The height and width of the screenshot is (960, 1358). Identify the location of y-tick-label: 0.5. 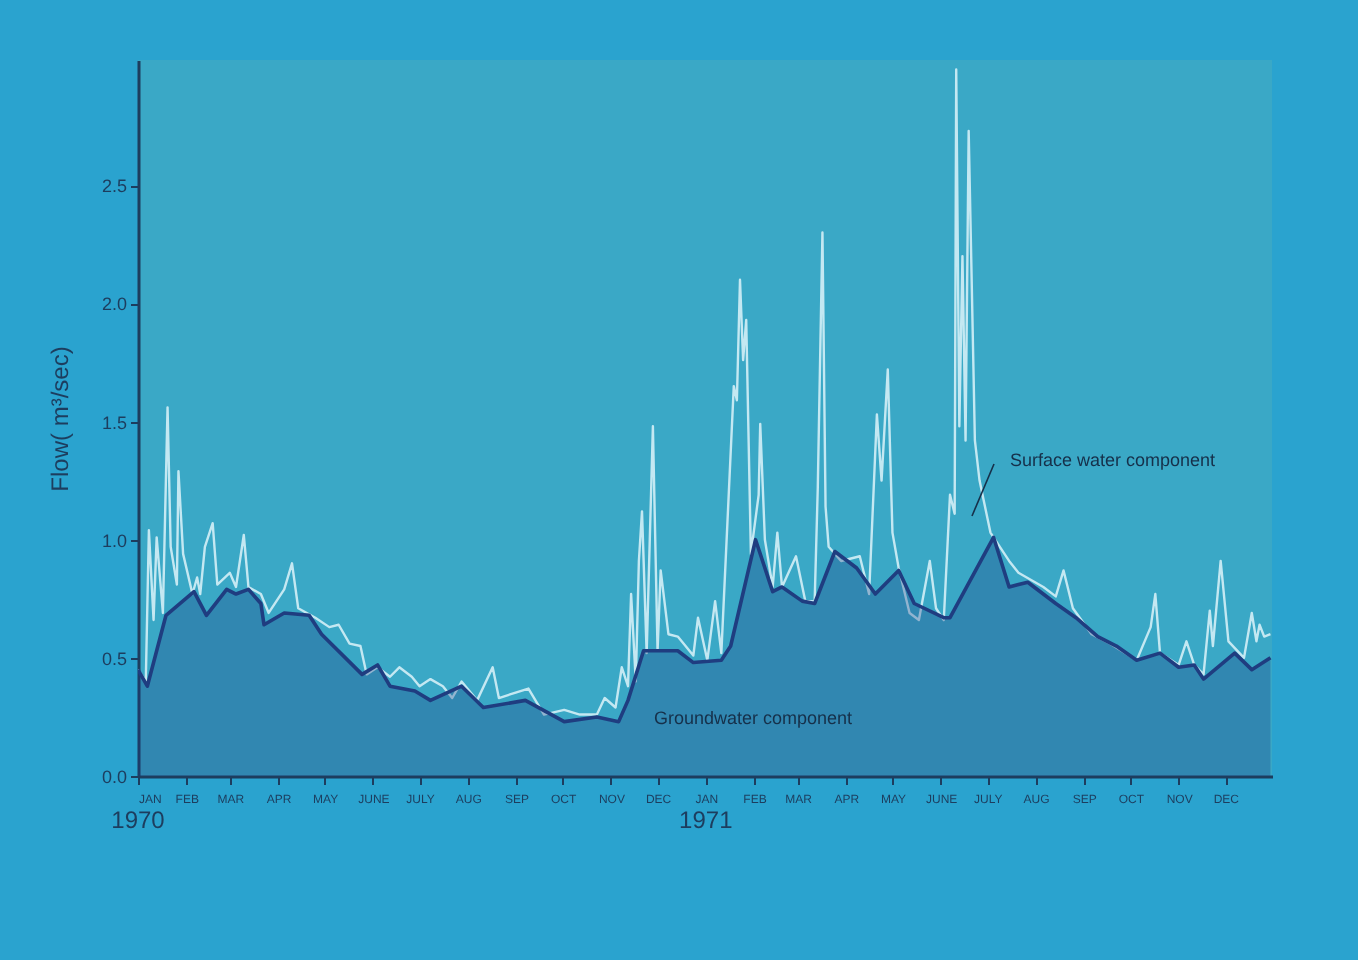
(114, 658).